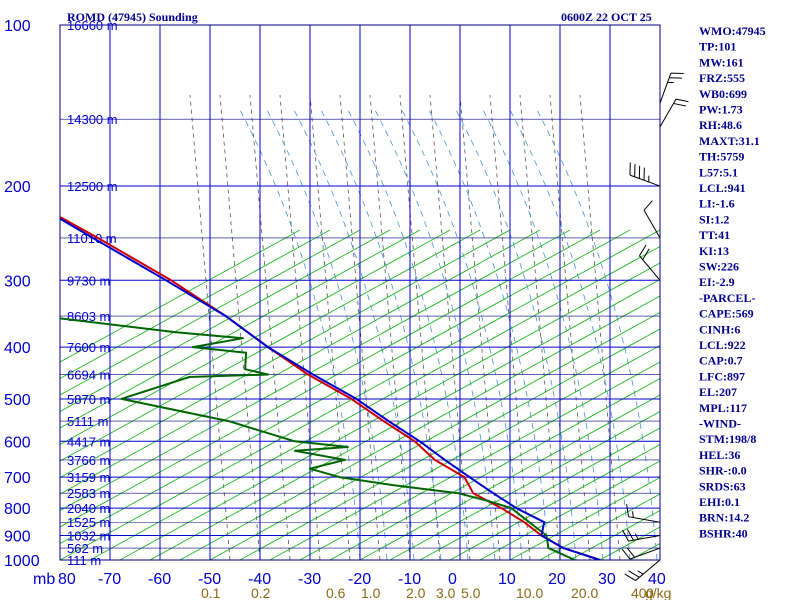 This screenshot has height=600, width=800. I want to click on index-item-28: SHR-:0.0, so click(723, 471).